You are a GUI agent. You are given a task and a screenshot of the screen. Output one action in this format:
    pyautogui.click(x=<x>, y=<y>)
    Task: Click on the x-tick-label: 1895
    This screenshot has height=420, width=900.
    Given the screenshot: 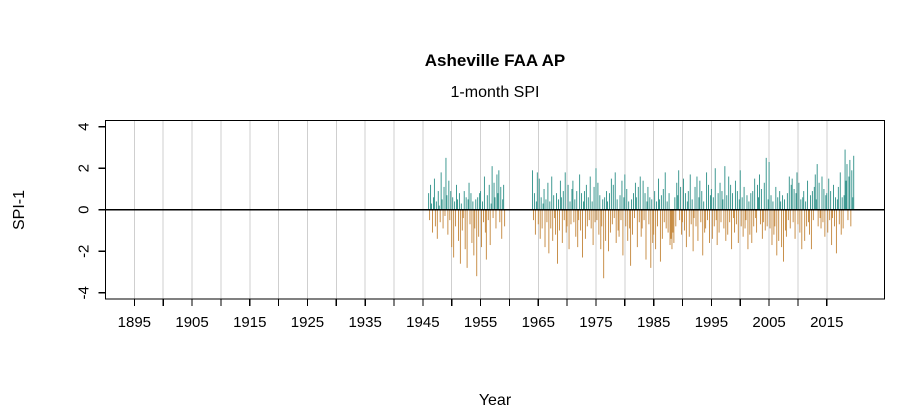 What is the action you would take?
    pyautogui.click(x=134, y=322)
    